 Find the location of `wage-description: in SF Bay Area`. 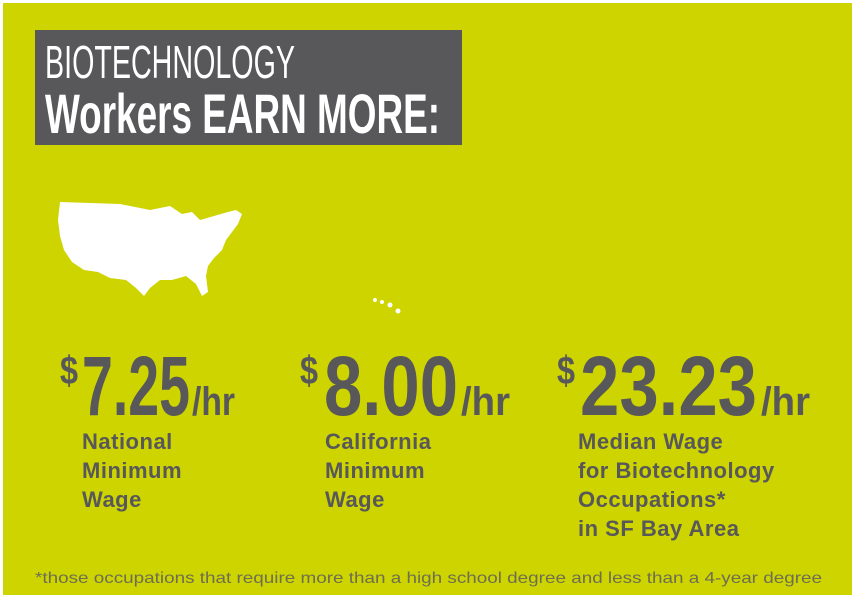

wage-description: in SF Bay Area is located at coordinates (659, 528).